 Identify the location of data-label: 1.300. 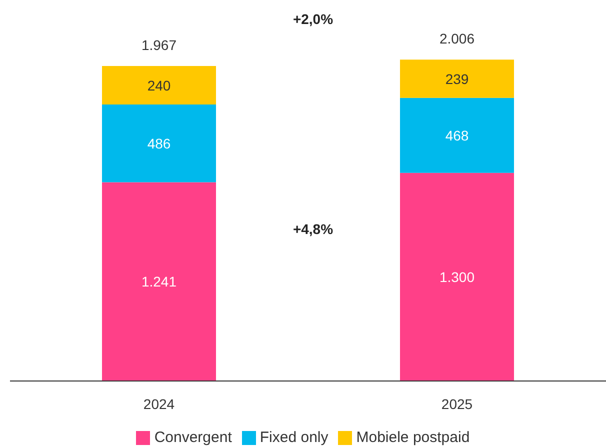
(457, 276).